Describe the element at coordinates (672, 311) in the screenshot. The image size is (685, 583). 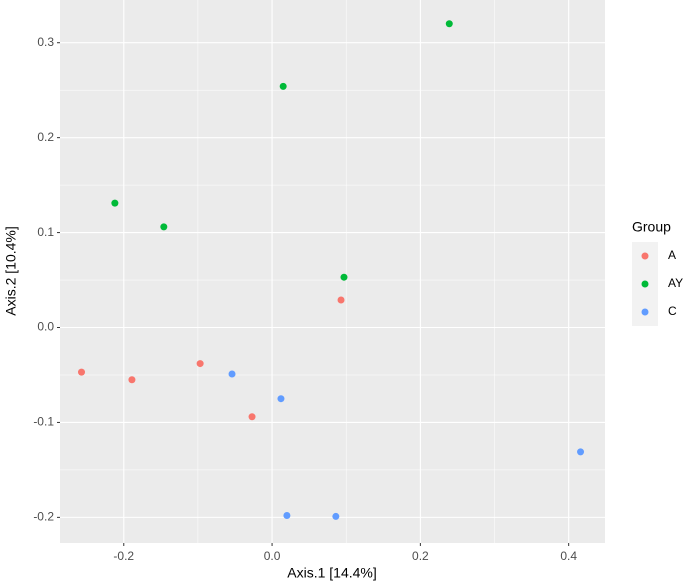
I see `legend-label: C` at that location.